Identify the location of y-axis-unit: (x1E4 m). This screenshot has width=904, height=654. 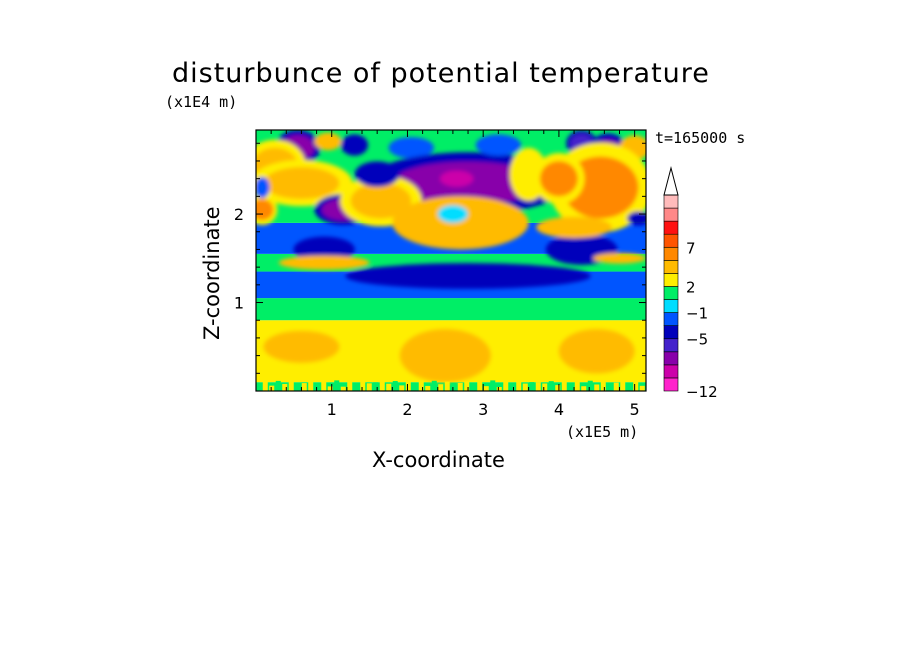
(201, 102).